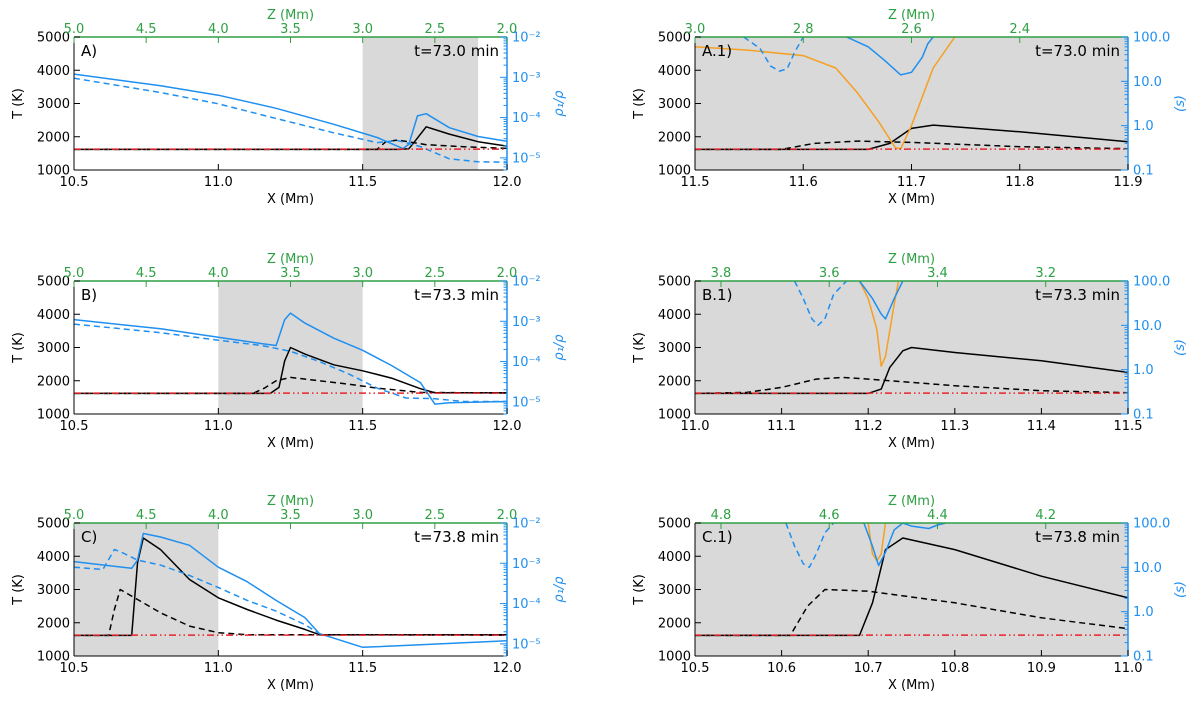 The width and height of the screenshot is (1200, 709). Describe the element at coordinates (1045, 515) in the screenshot. I see `top-tick-label: 4.2` at that location.